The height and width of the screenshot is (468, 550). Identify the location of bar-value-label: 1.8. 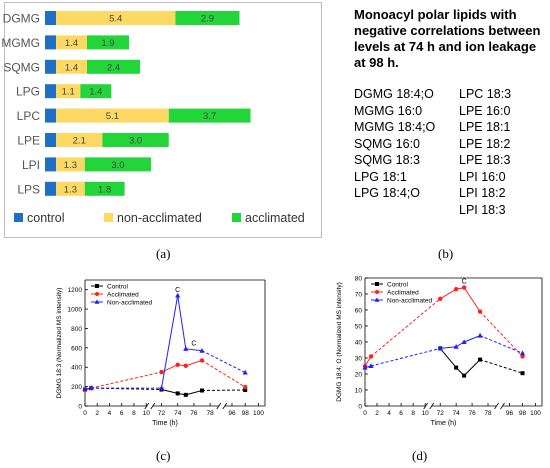
(104, 189).